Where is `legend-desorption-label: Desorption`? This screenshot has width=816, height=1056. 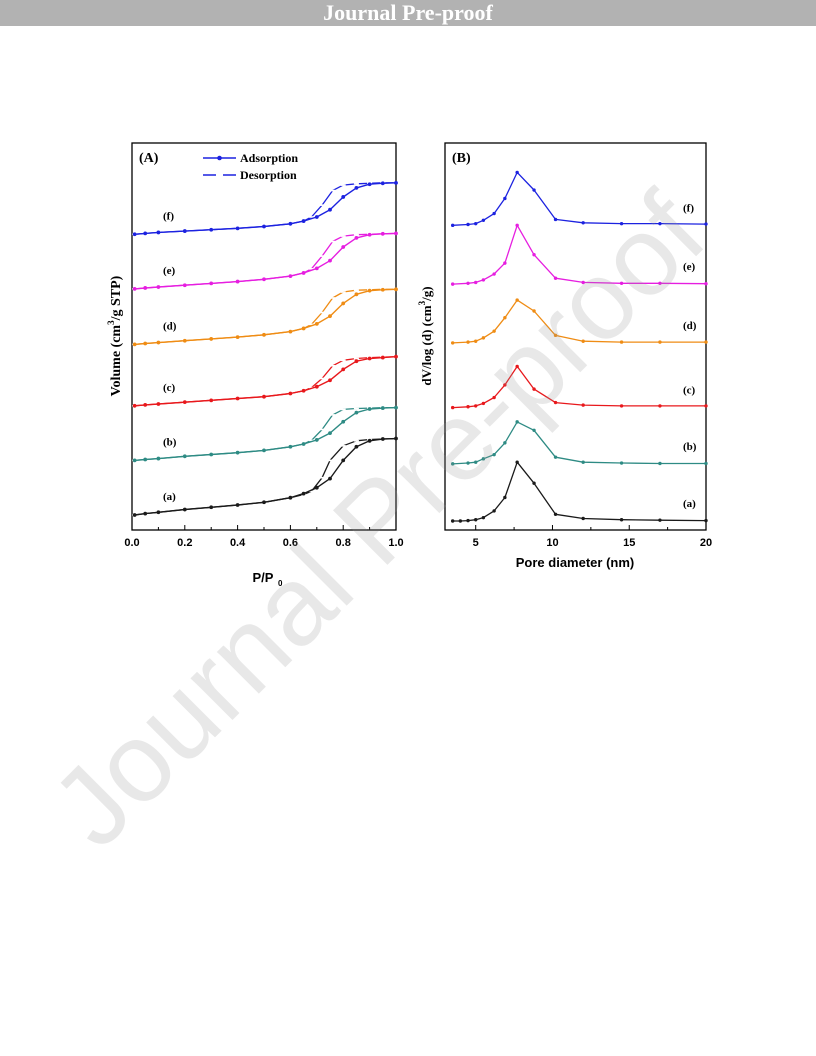
legend-desorption-label: Desorption is located at coordinates (268, 175).